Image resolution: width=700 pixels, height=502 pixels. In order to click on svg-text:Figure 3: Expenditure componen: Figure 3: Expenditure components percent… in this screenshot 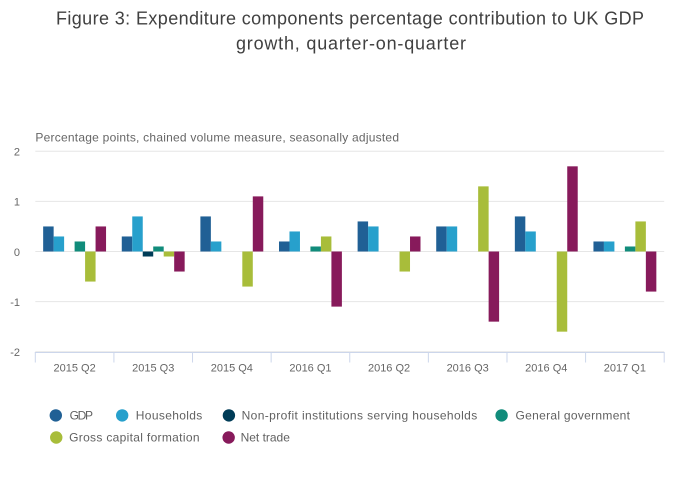, I will do `click(350, 18)`.